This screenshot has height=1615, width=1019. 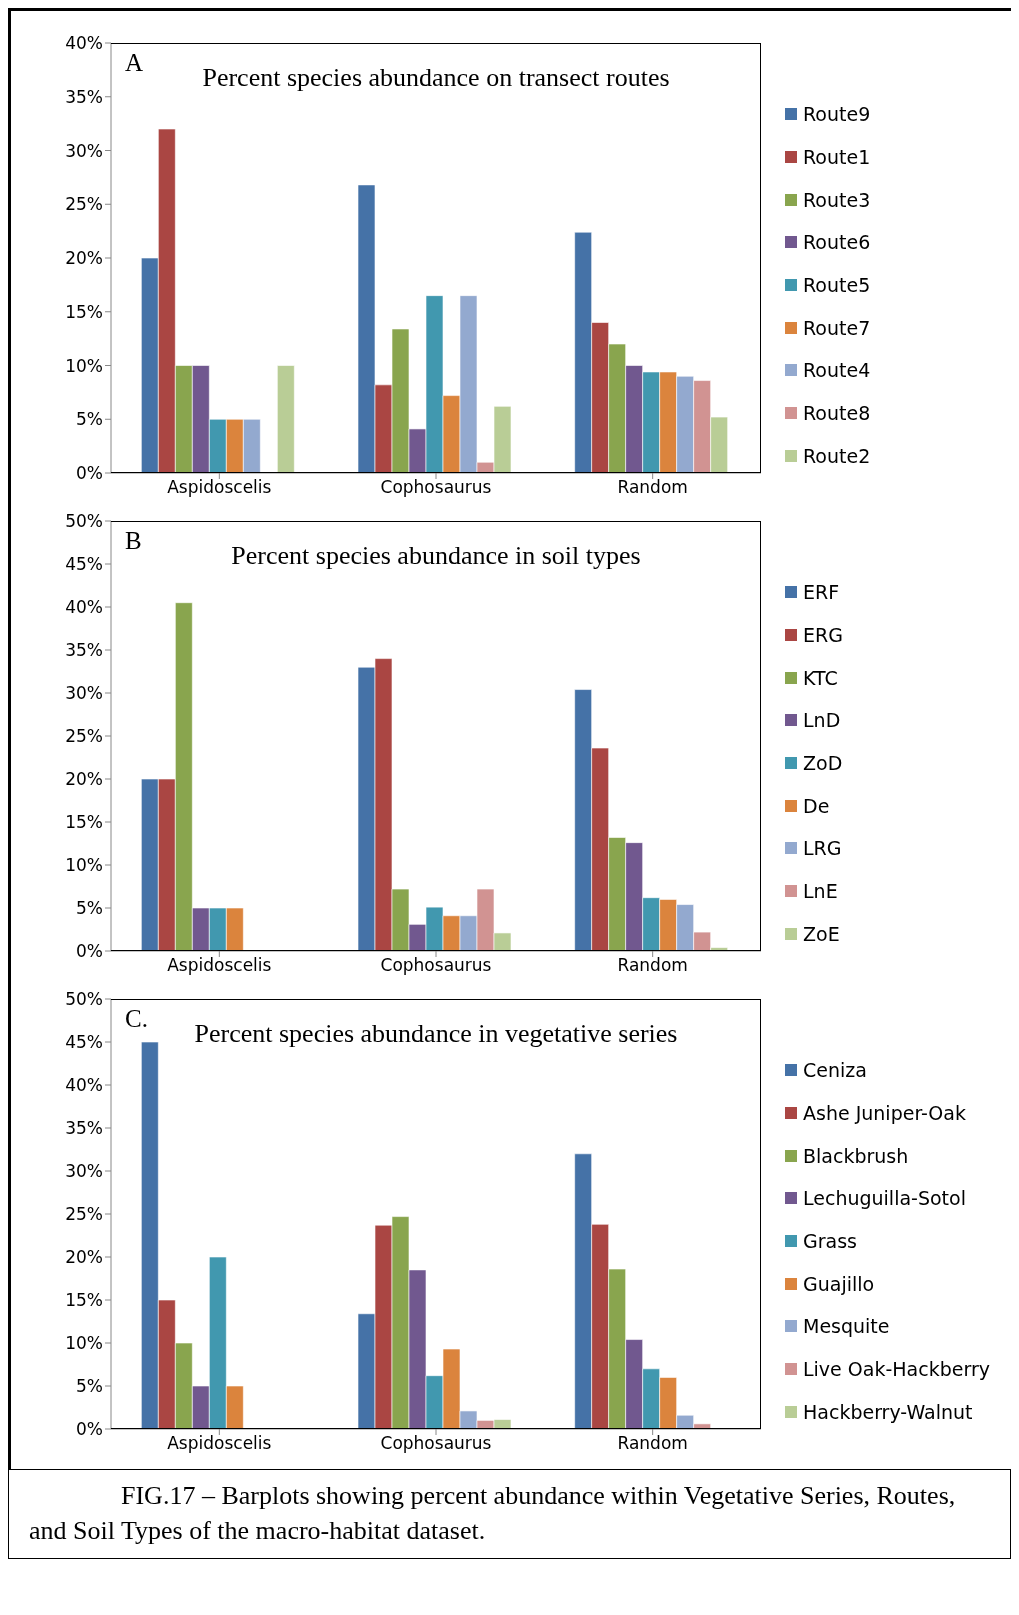 What do you see at coordinates (835, 1070) in the screenshot?
I see `legend-label: Ceniza` at bounding box center [835, 1070].